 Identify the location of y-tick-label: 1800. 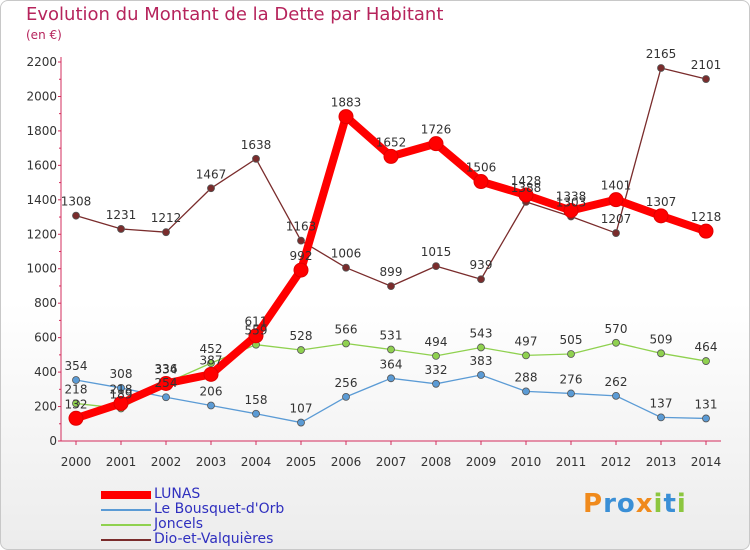
(41, 131).